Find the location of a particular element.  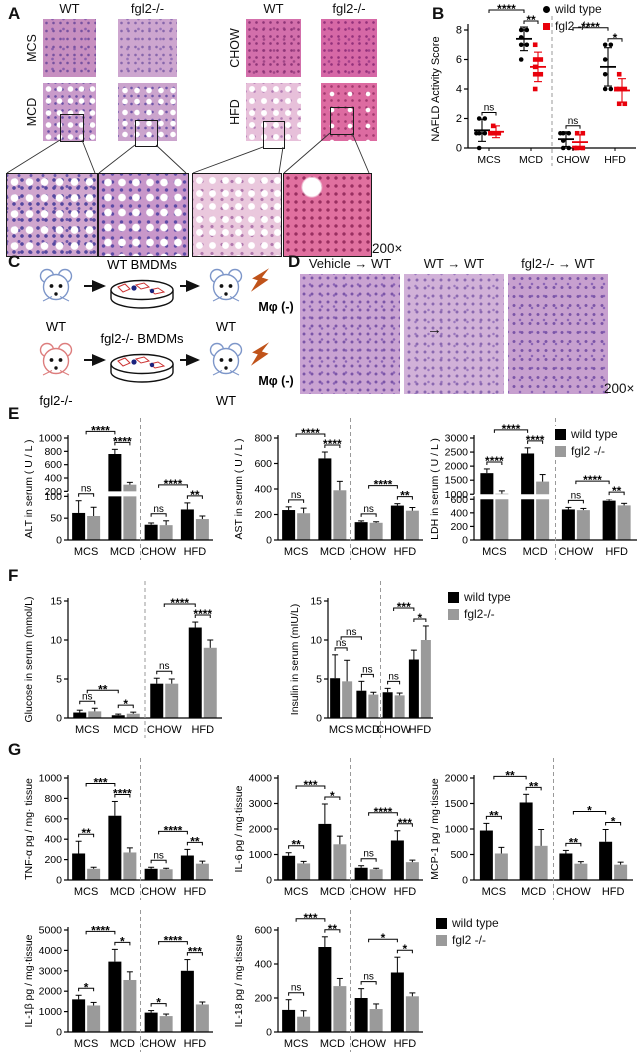

sig-annotations: ********** is located at coordinates (553, 808).